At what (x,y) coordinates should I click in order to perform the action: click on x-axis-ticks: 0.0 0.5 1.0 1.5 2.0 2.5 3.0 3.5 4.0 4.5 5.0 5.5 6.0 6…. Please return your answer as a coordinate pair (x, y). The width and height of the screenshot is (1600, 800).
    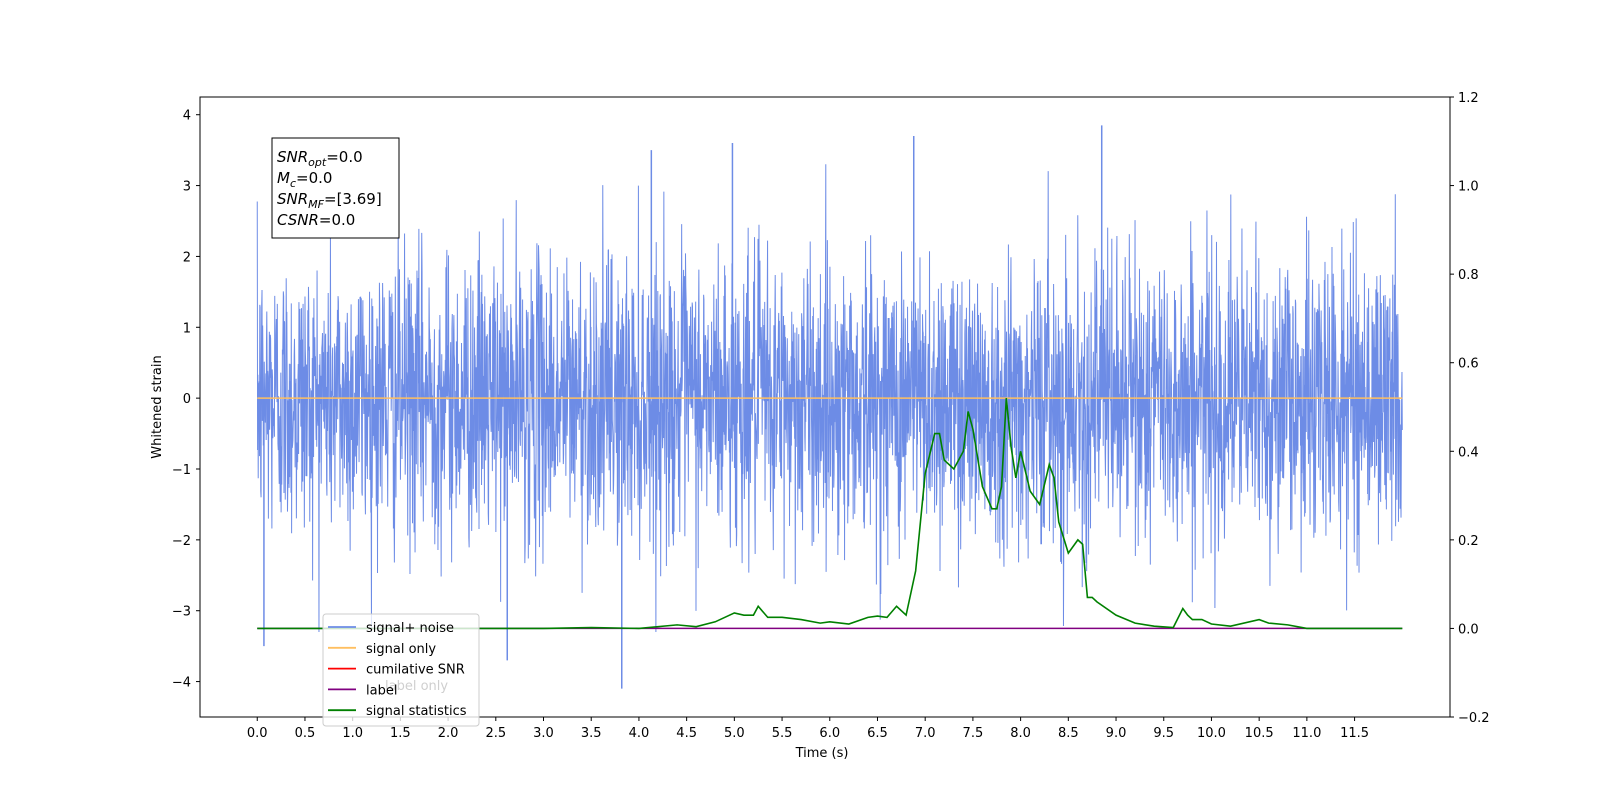
    Looking at the image, I should click on (808, 729).